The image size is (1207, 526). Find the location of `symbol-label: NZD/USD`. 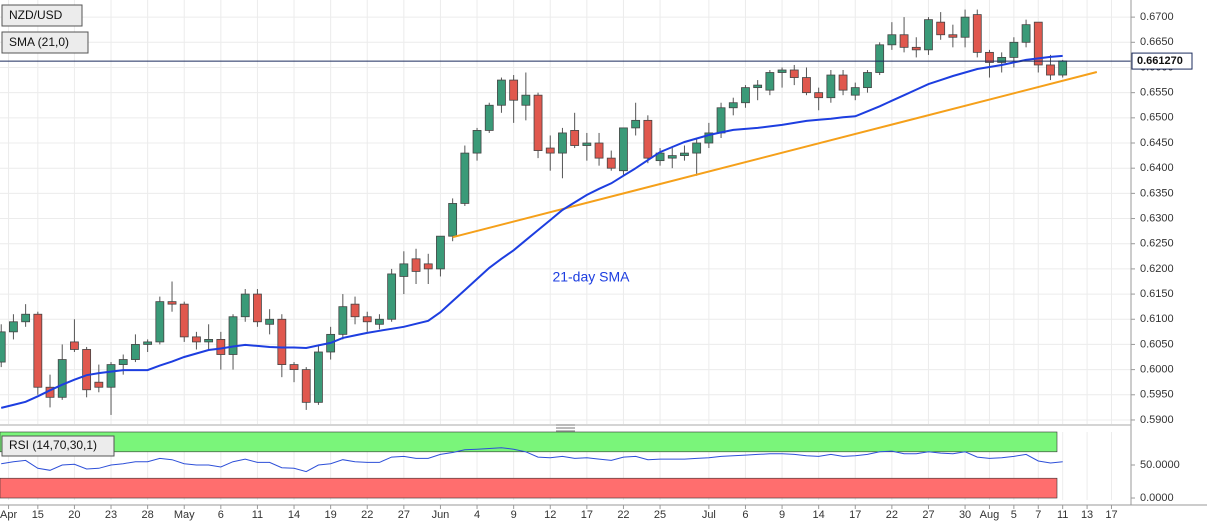

symbol-label: NZD/USD is located at coordinates (36, 15).